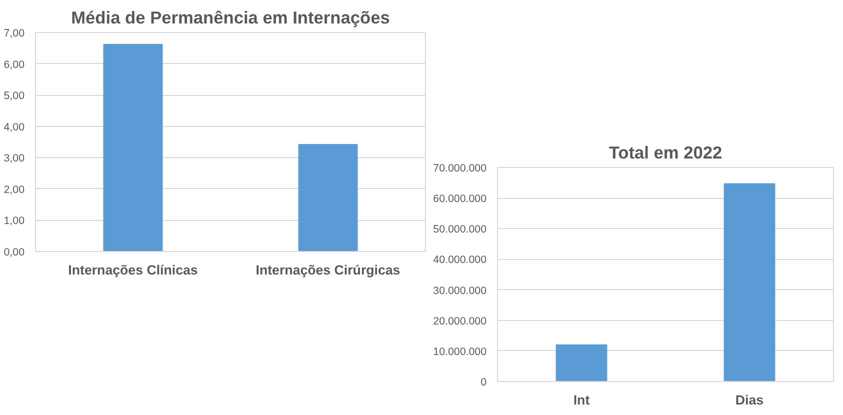 The width and height of the screenshot is (843, 415). Describe the element at coordinates (14, 64) in the screenshot. I see `y-tick-label: 6,00` at that location.